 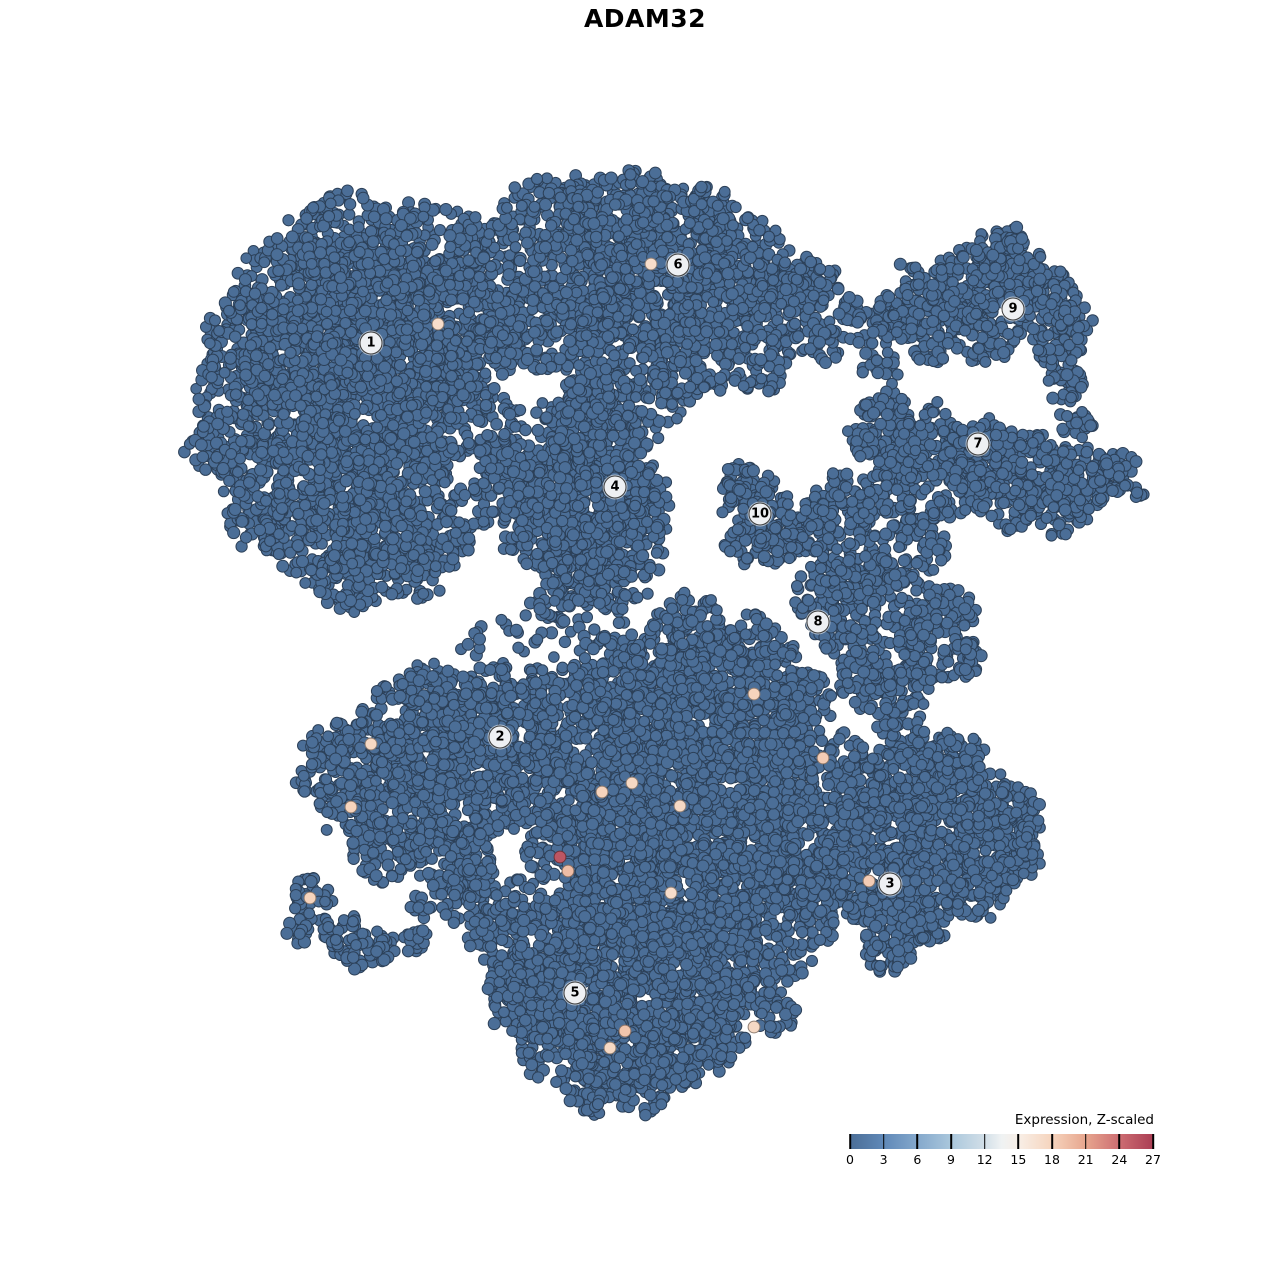 I want to click on cluster-label-10: 10, so click(x=760, y=514).